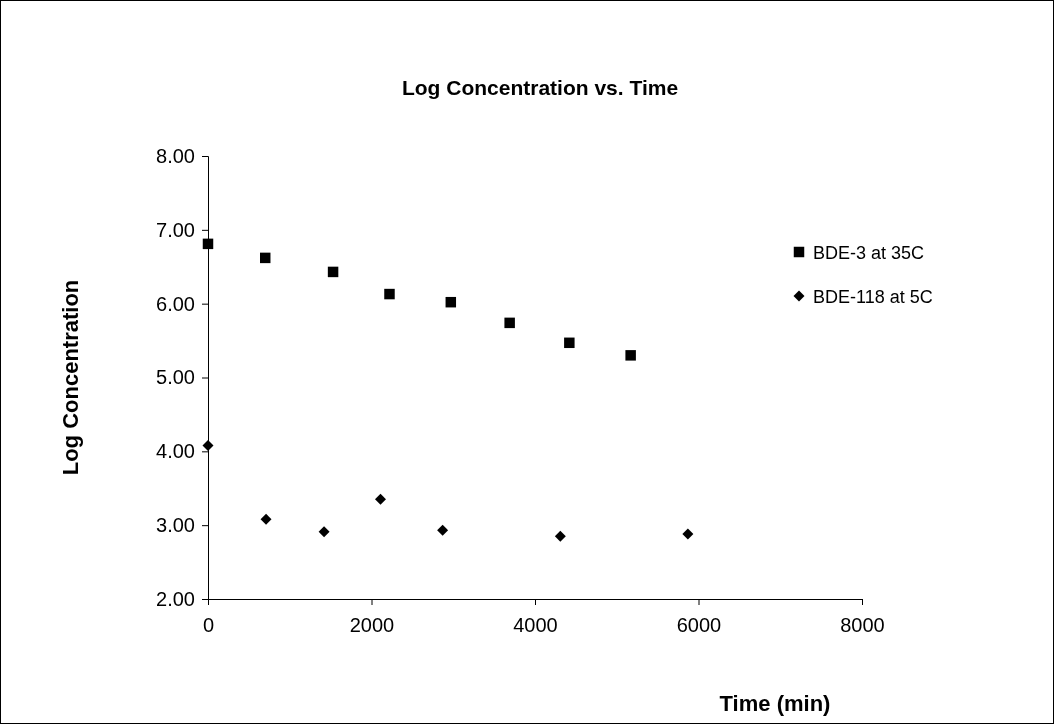 The width and height of the screenshot is (1055, 725). I want to click on x-axis-title: Time (min), so click(775, 703).